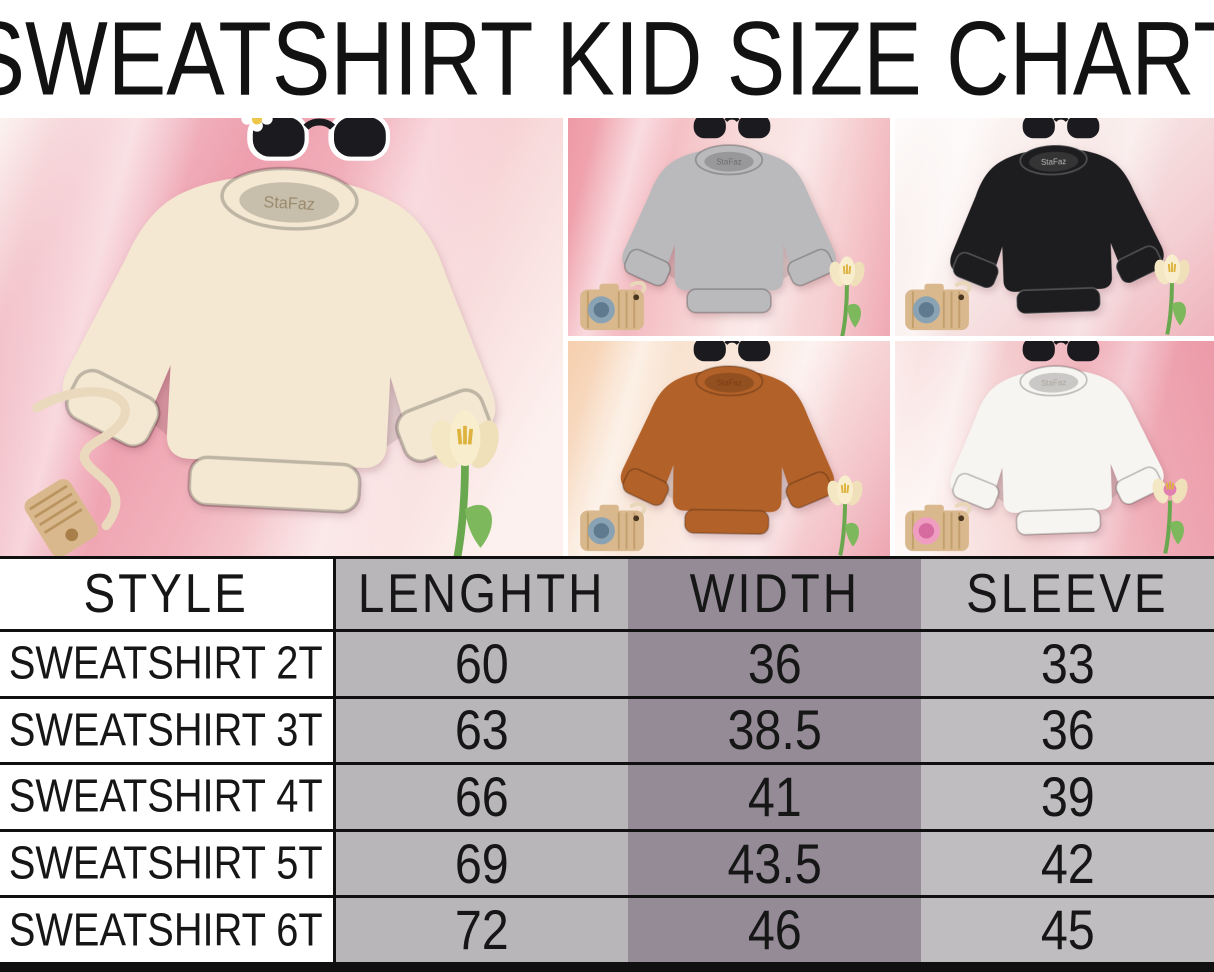 The height and width of the screenshot is (972, 1214). Describe the element at coordinates (774, 664) in the screenshot. I see `cell-width: 36` at that location.